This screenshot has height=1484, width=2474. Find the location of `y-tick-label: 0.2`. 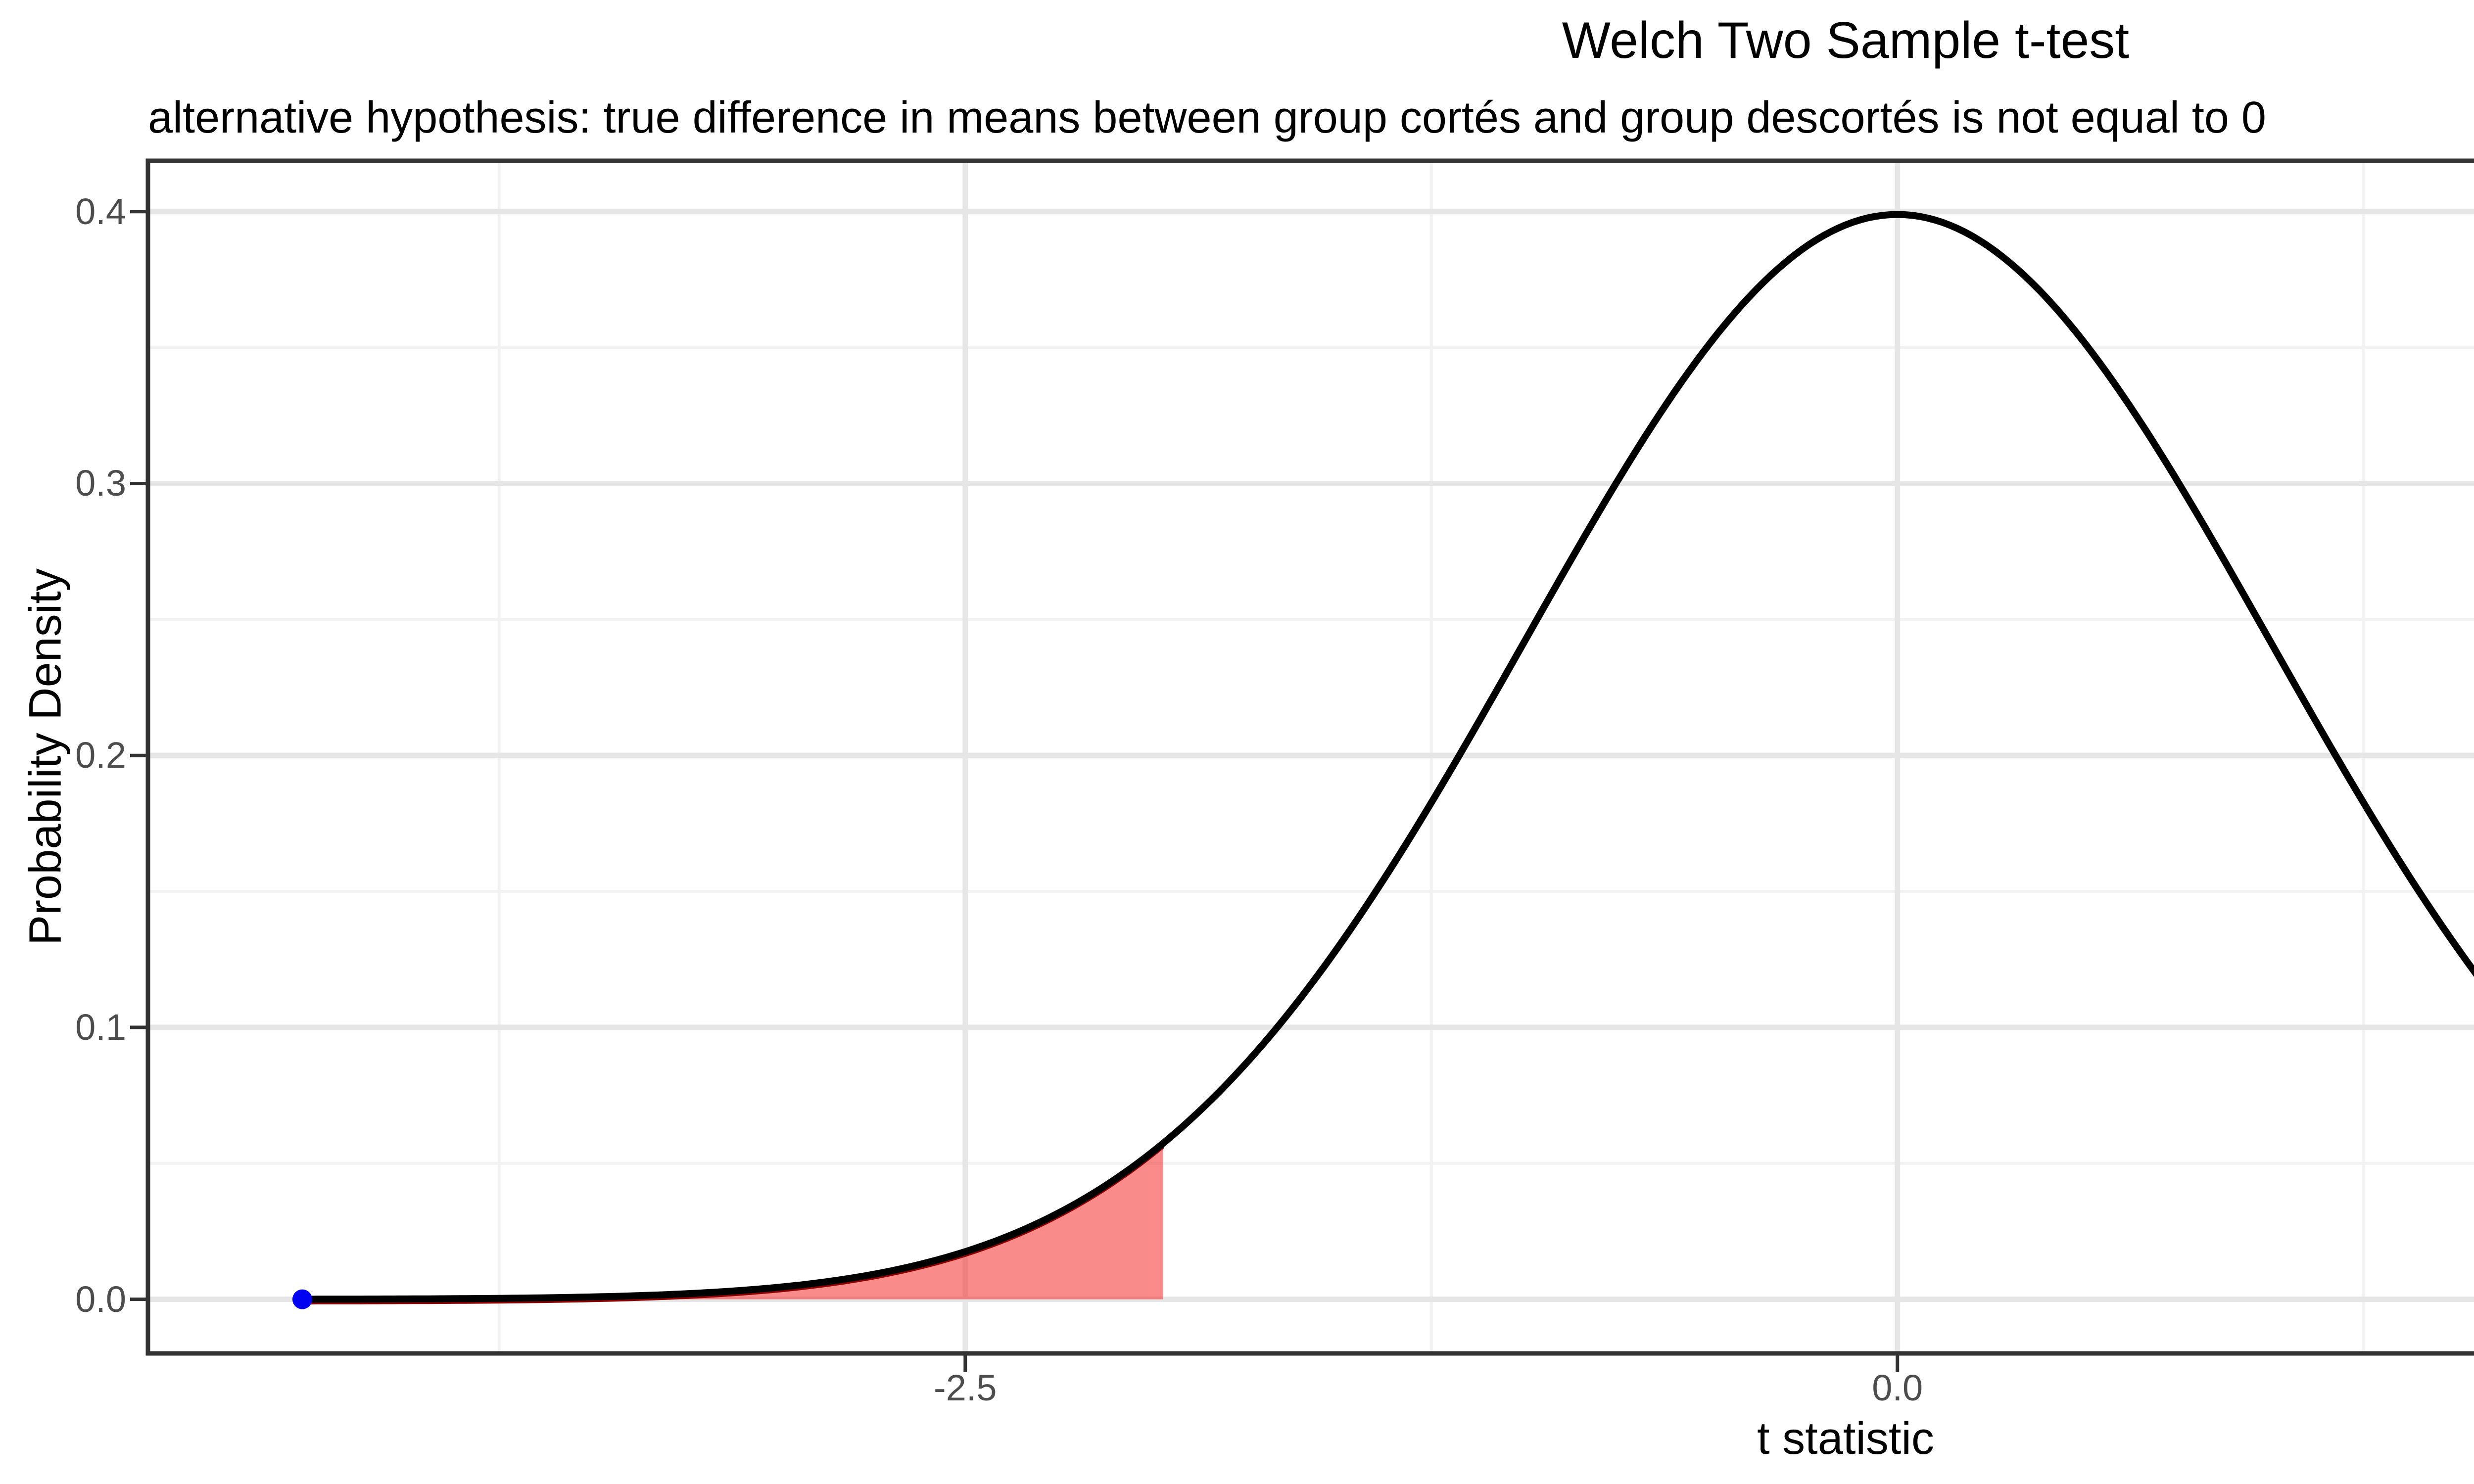

y-tick-label: 0.2 is located at coordinates (101, 755).